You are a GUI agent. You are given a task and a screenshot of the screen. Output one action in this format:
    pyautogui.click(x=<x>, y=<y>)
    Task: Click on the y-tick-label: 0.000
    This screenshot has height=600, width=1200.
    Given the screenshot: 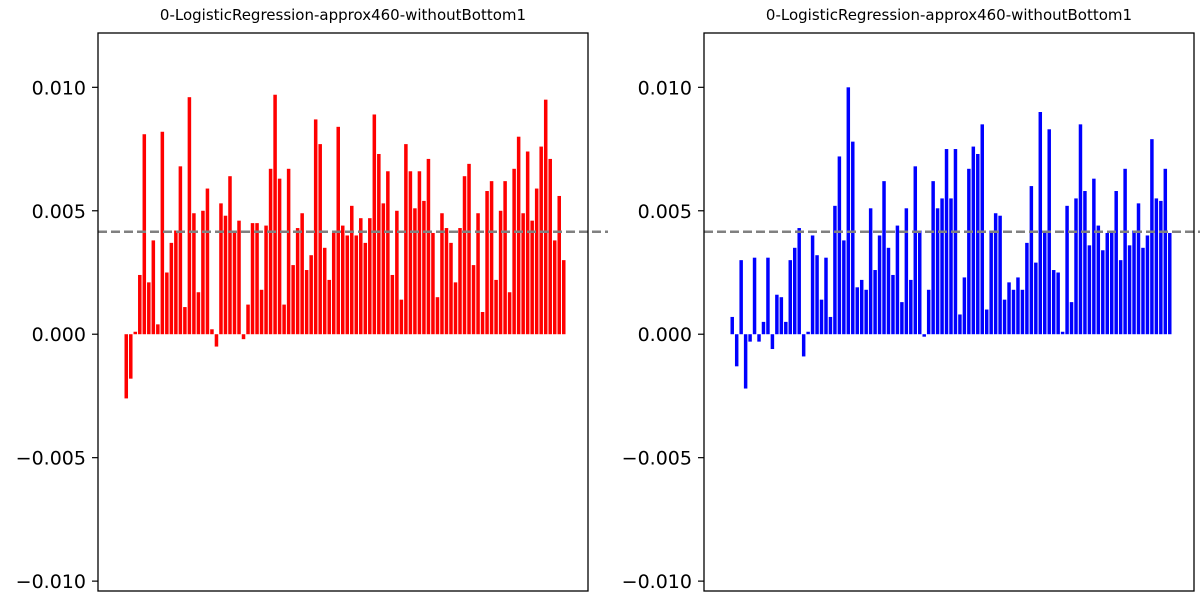 What is the action you would take?
    pyautogui.click(x=59, y=335)
    